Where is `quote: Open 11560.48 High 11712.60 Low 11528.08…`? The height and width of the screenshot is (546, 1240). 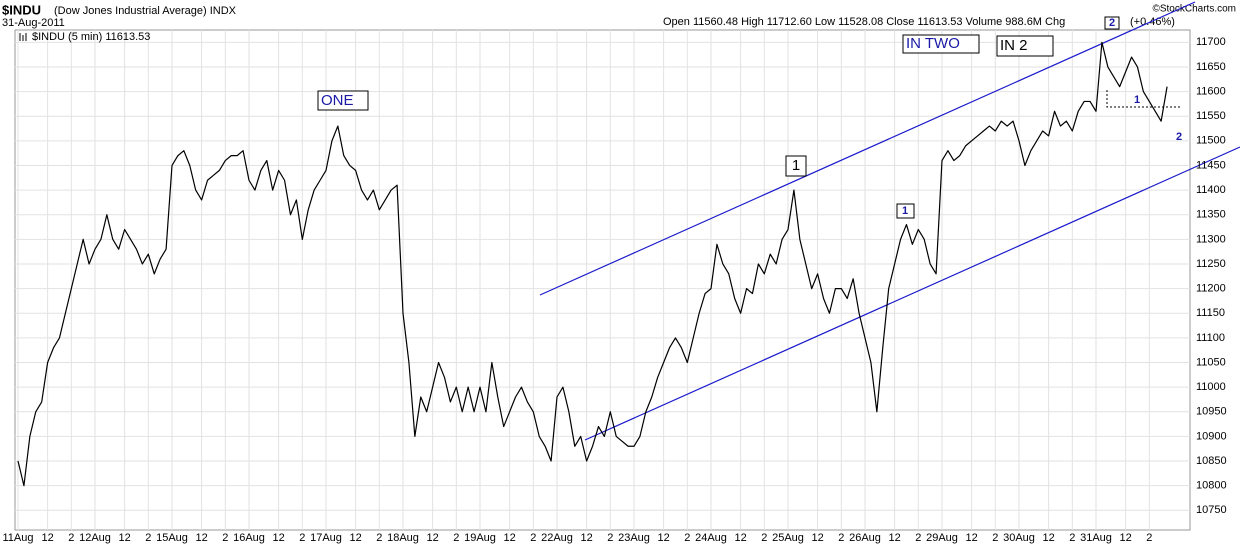
quote: Open 11560.48 High 11712.60 Low 11528.08… is located at coordinates (864, 22).